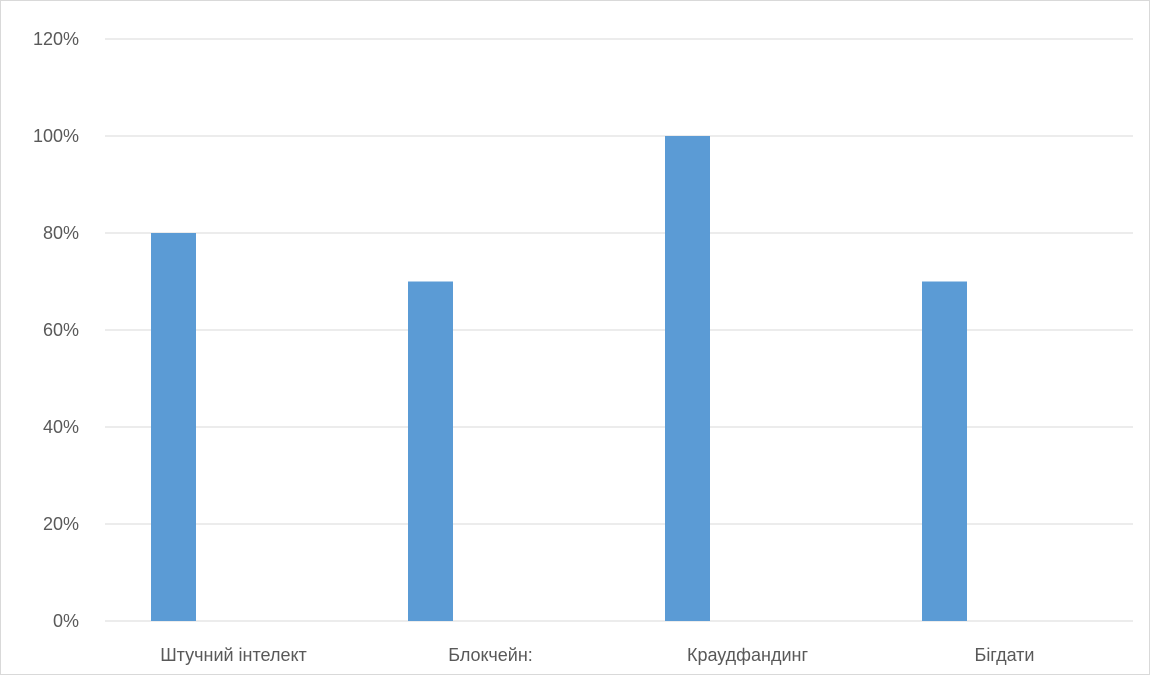  What do you see at coordinates (61, 330) in the screenshot?
I see `y-tick-label: 60%` at bounding box center [61, 330].